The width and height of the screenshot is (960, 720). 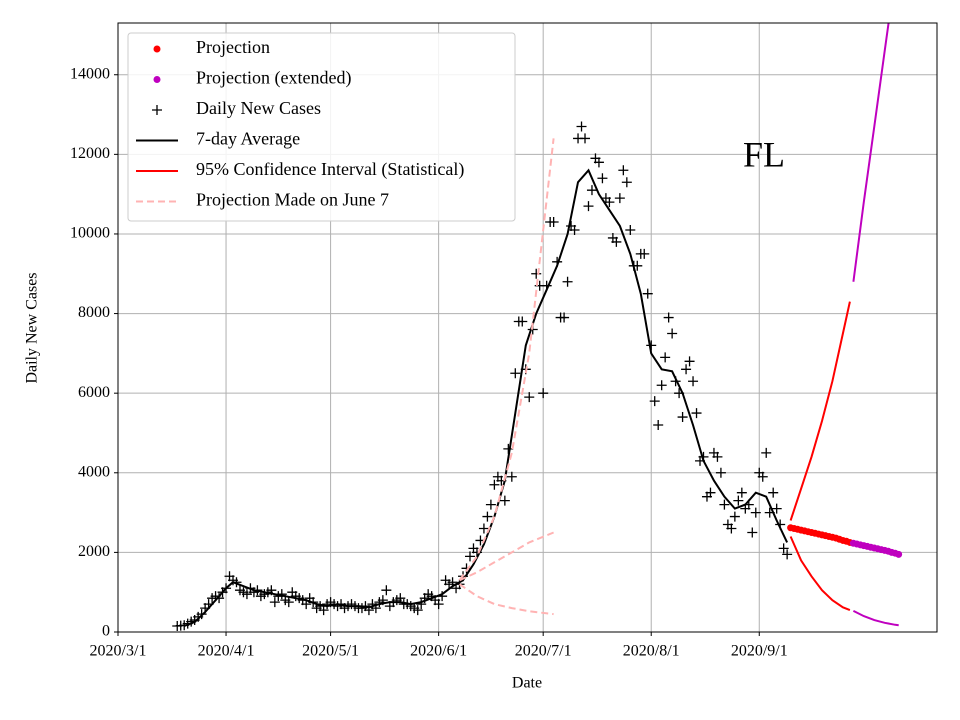 I want to click on y-tick-label: 4000, so click(x=94, y=471).